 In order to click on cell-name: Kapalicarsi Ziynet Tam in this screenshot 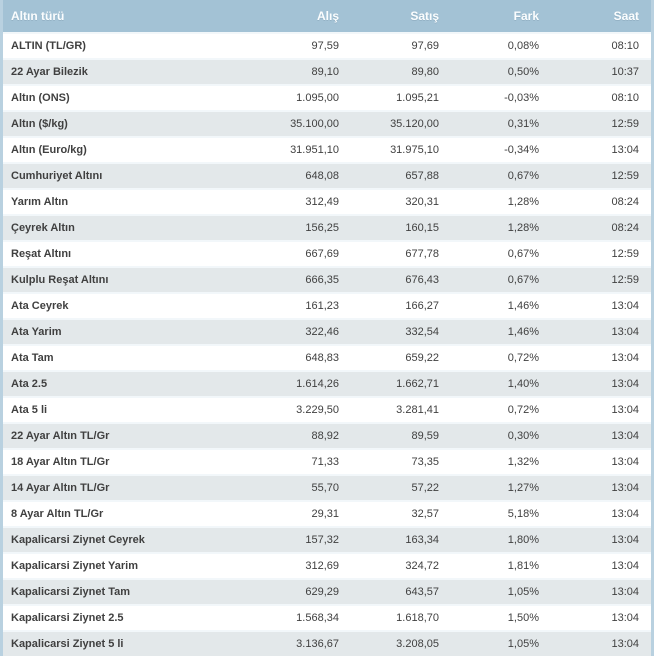, I will do `click(127, 591)`.